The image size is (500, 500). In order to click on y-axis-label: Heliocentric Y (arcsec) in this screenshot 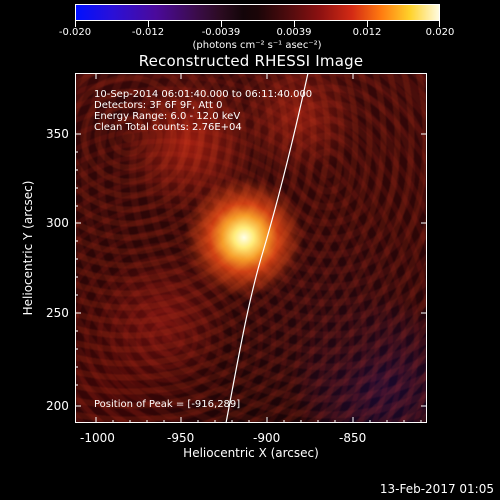, I will do `click(28, 248)`.